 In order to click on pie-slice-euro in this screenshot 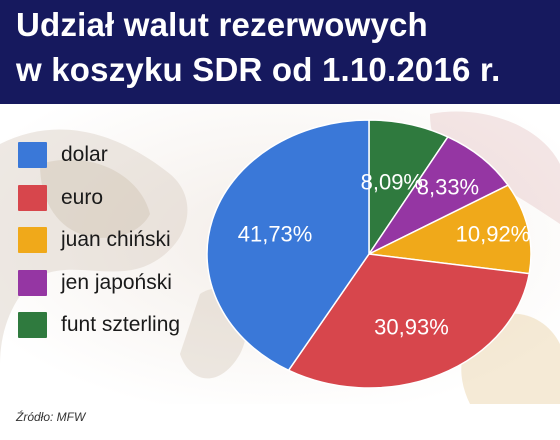, I will do `click(409, 321)`.